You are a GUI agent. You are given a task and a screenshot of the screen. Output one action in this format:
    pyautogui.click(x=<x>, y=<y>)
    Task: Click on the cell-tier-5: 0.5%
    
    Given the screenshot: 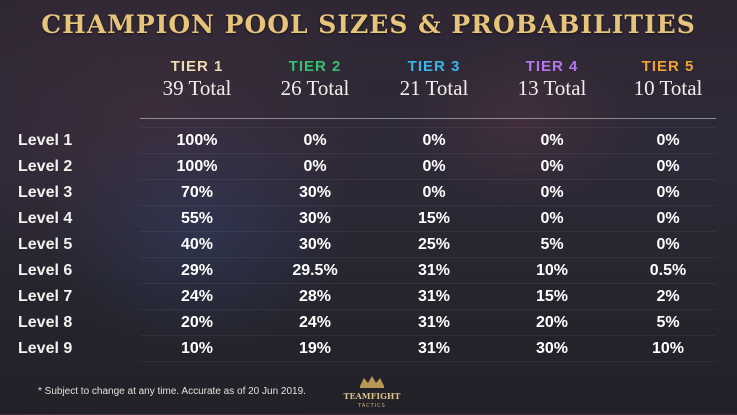 What is the action you would take?
    pyautogui.click(x=668, y=270)
    